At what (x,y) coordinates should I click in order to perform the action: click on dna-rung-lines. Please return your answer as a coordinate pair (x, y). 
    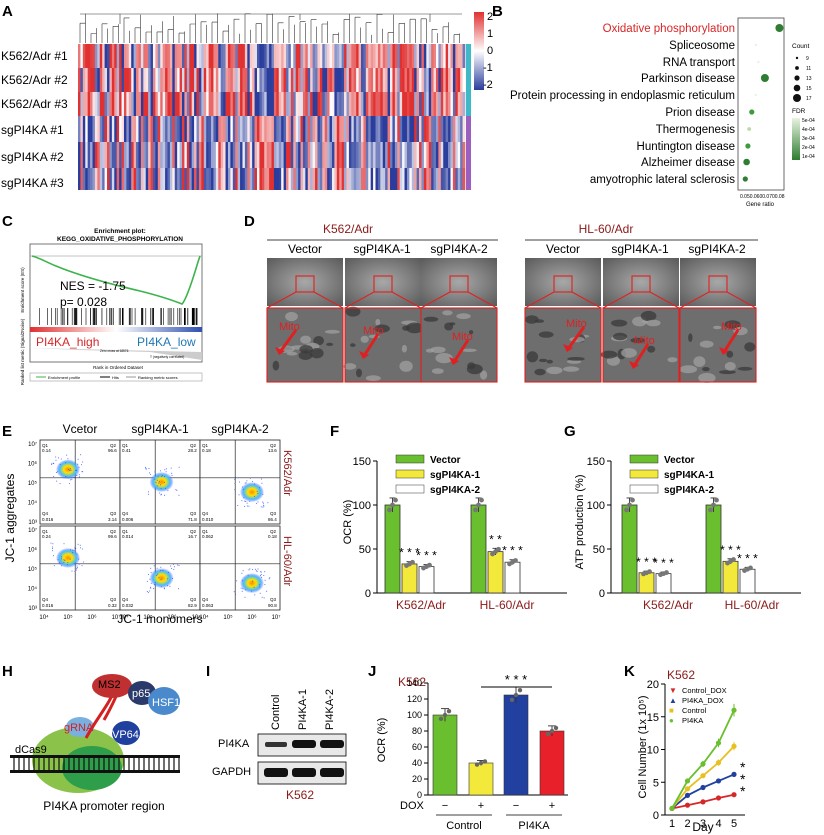
    Looking at the image, I should click on (96, 764).